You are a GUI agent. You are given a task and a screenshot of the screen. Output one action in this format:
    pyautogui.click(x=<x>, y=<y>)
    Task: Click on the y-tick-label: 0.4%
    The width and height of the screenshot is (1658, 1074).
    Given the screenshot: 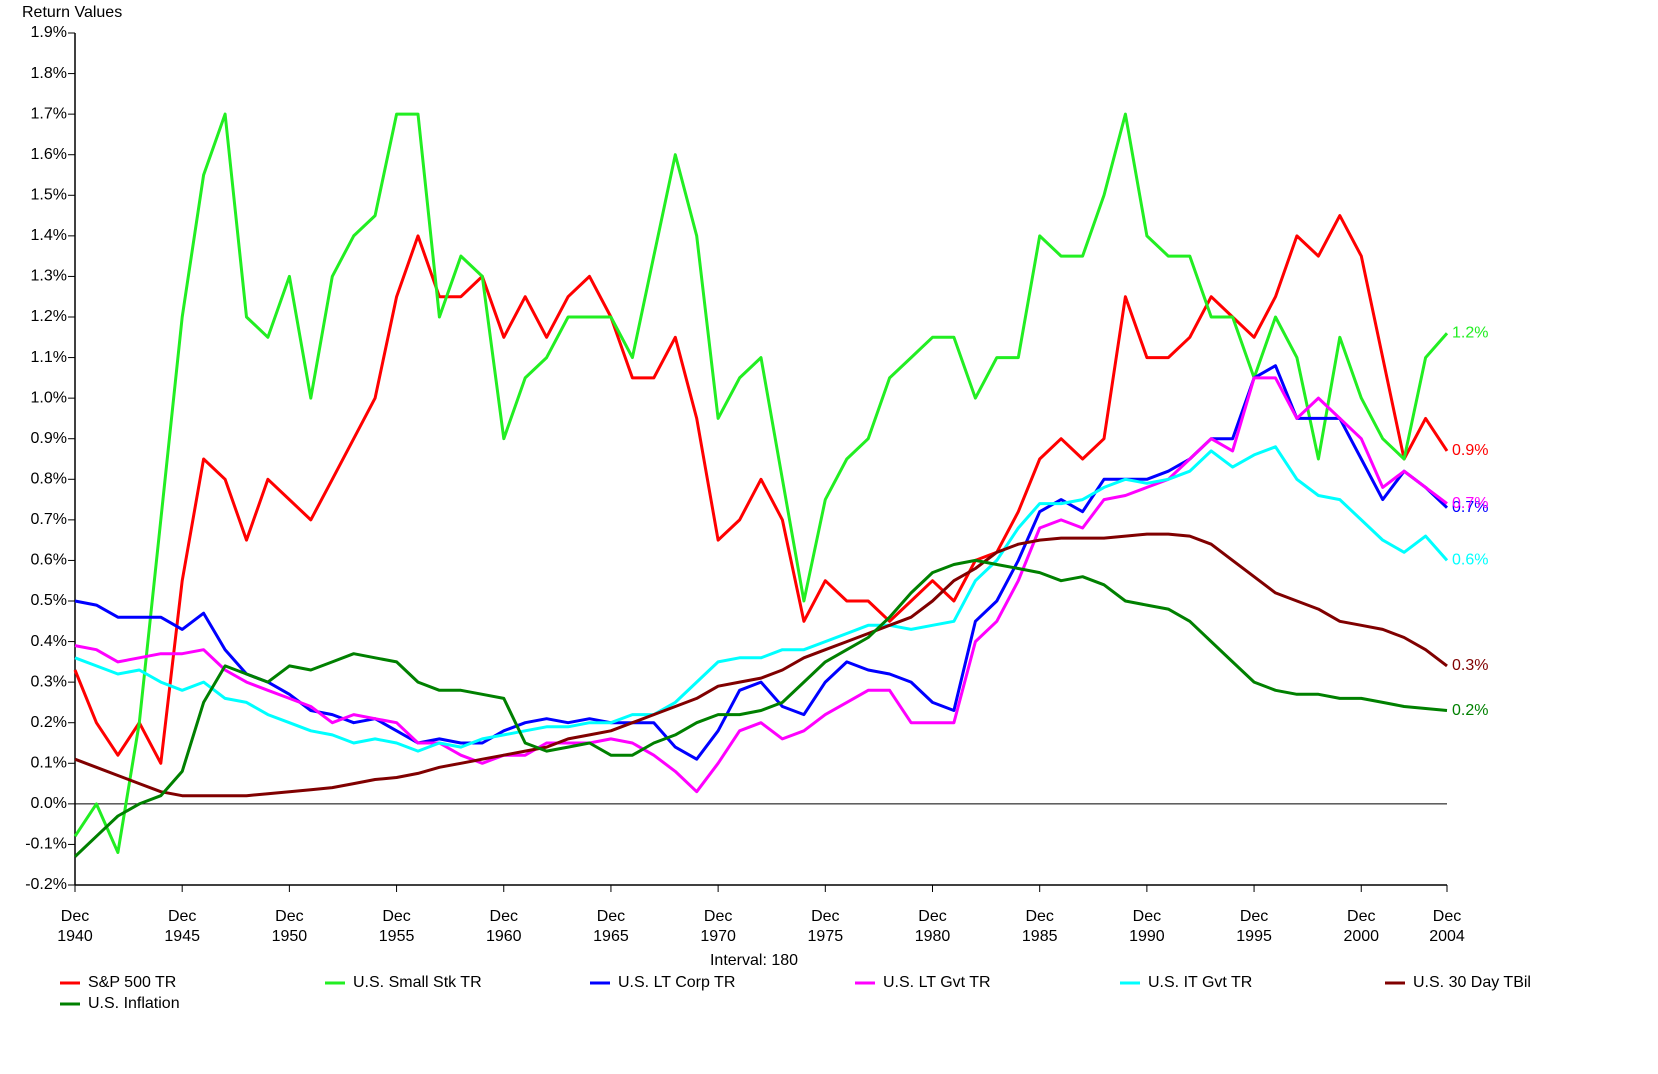 What is the action you would take?
    pyautogui.click(x=49, y=641)
    